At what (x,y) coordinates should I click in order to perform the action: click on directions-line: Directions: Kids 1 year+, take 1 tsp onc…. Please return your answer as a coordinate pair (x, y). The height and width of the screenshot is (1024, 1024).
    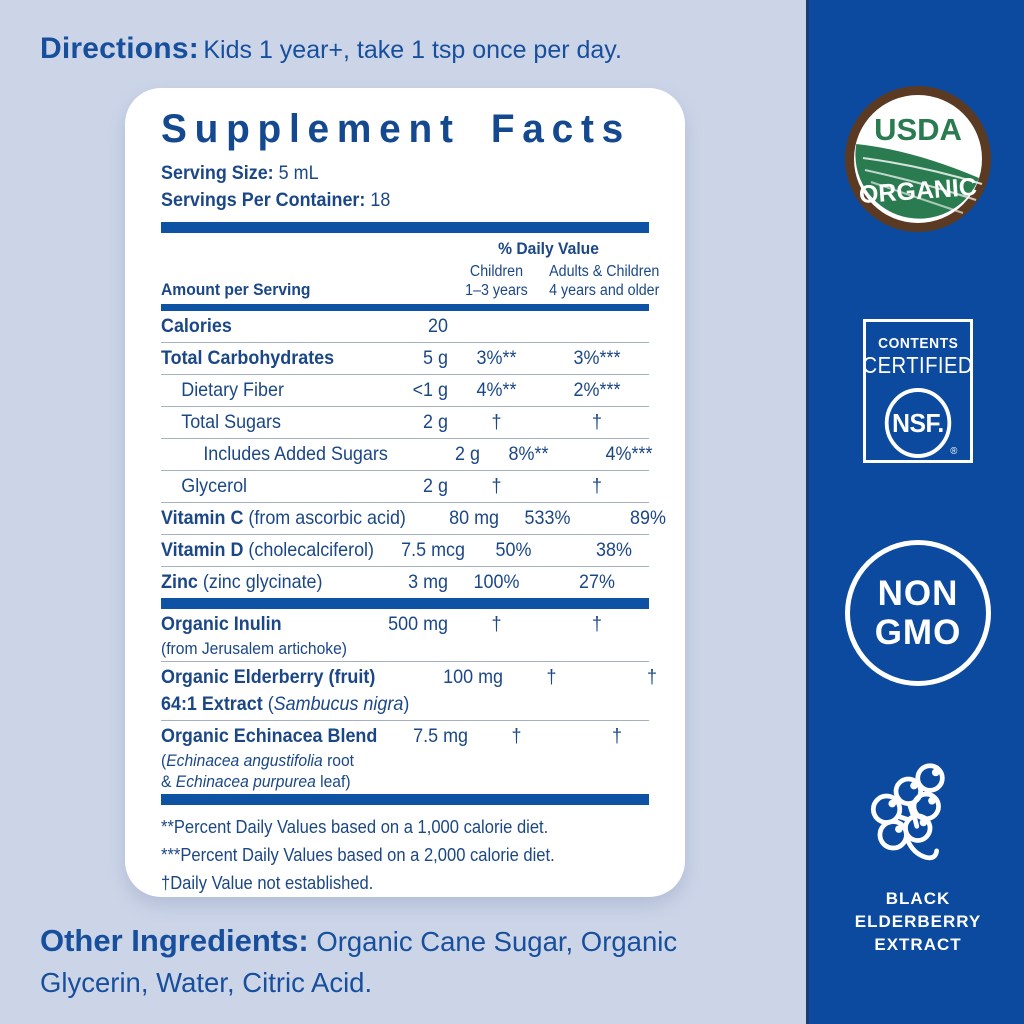
    Looking at the image, I should click on (331, 49).